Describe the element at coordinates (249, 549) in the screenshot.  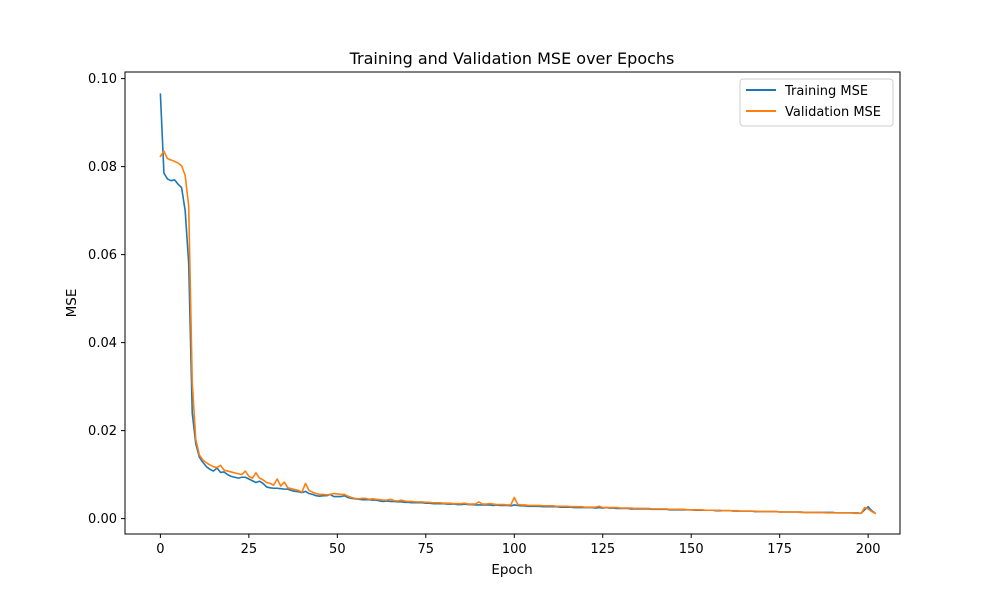
I see `x-tick-label: 25` at that location.